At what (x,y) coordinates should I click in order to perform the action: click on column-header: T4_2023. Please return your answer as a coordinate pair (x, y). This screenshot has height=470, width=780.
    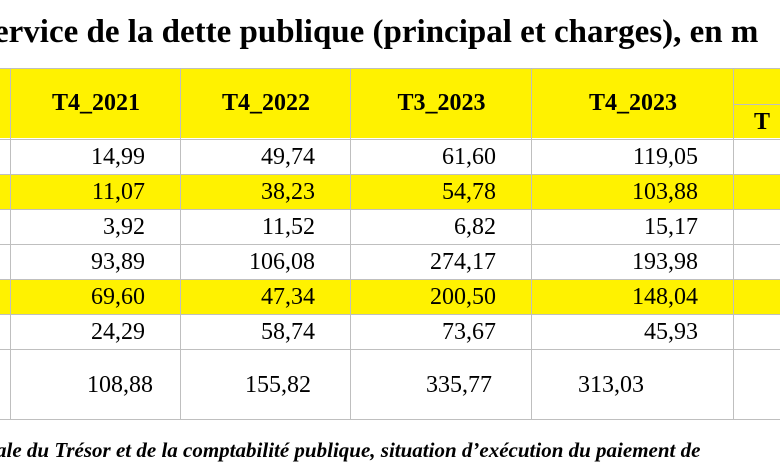
    Looking at the image, I should click on (633, 103).